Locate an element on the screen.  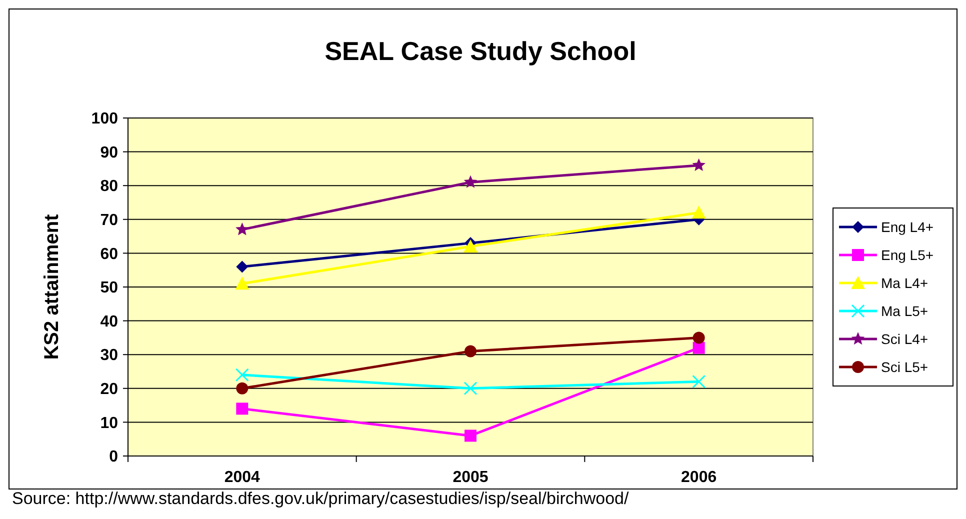
legend-label: Ma L4+ is located at coordinates (904, 282).